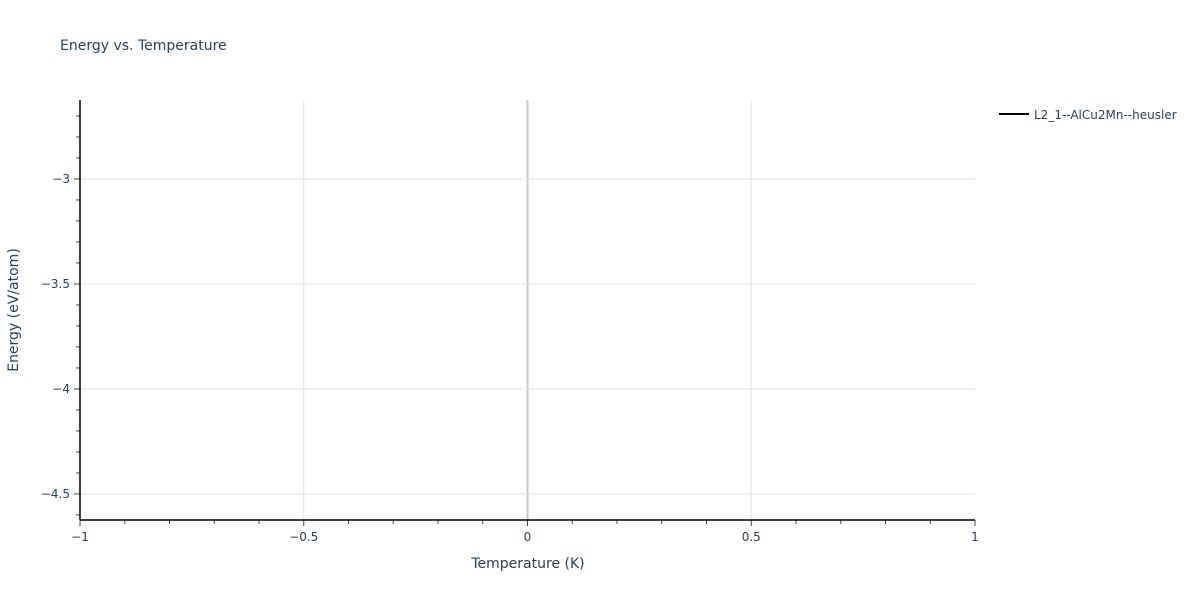  Describe the element at coordinates (303, 537) in the screenshot. I see `x-tick-label: −0.5` at that location.